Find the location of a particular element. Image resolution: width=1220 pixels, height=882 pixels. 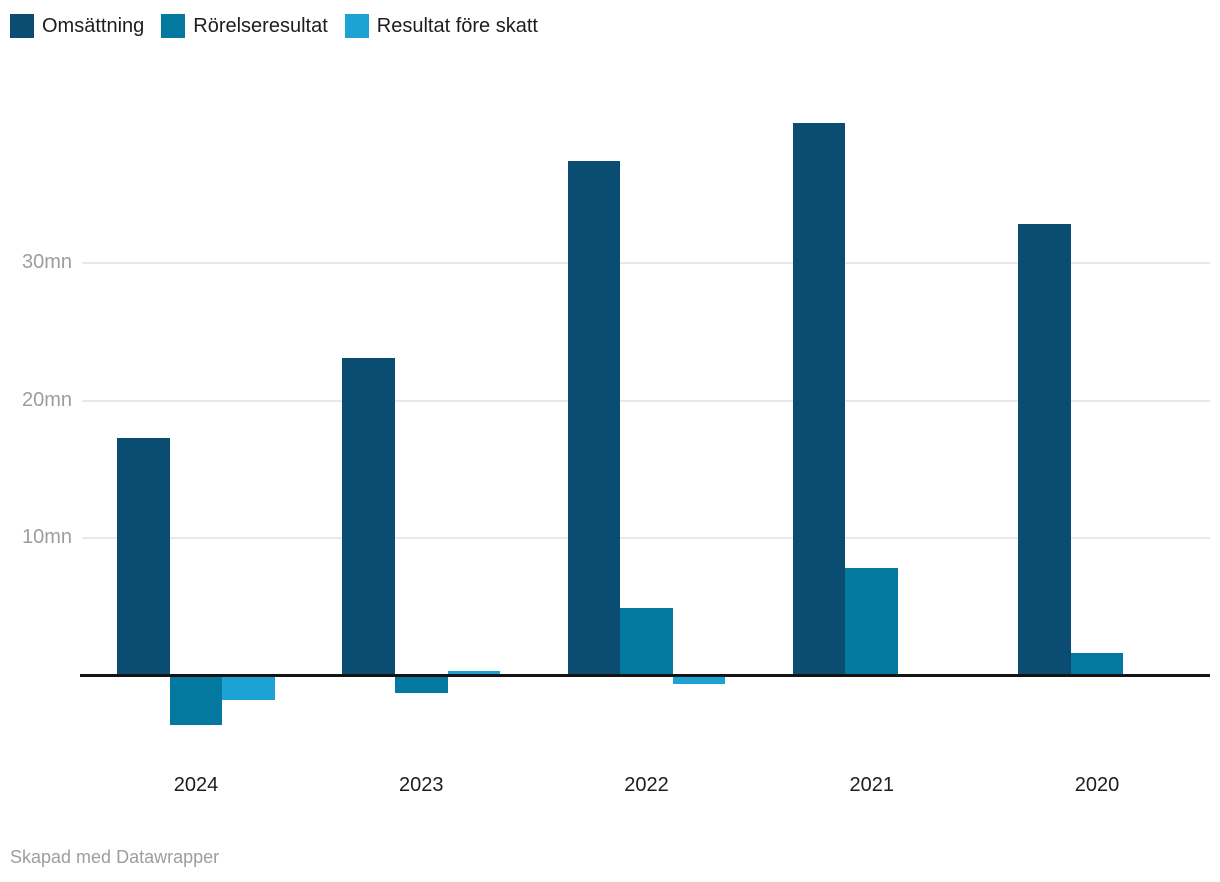

bar-2023-Omsättning is located at coordinates (368, 516).